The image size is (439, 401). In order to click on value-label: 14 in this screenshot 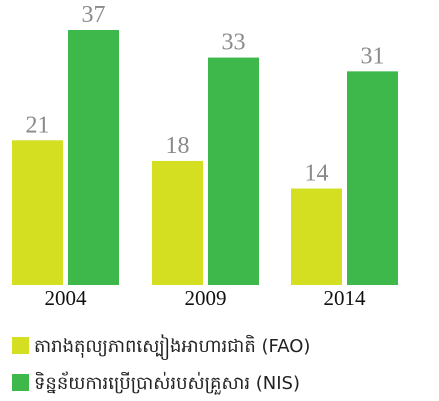, I will do `click(317, 174)`.